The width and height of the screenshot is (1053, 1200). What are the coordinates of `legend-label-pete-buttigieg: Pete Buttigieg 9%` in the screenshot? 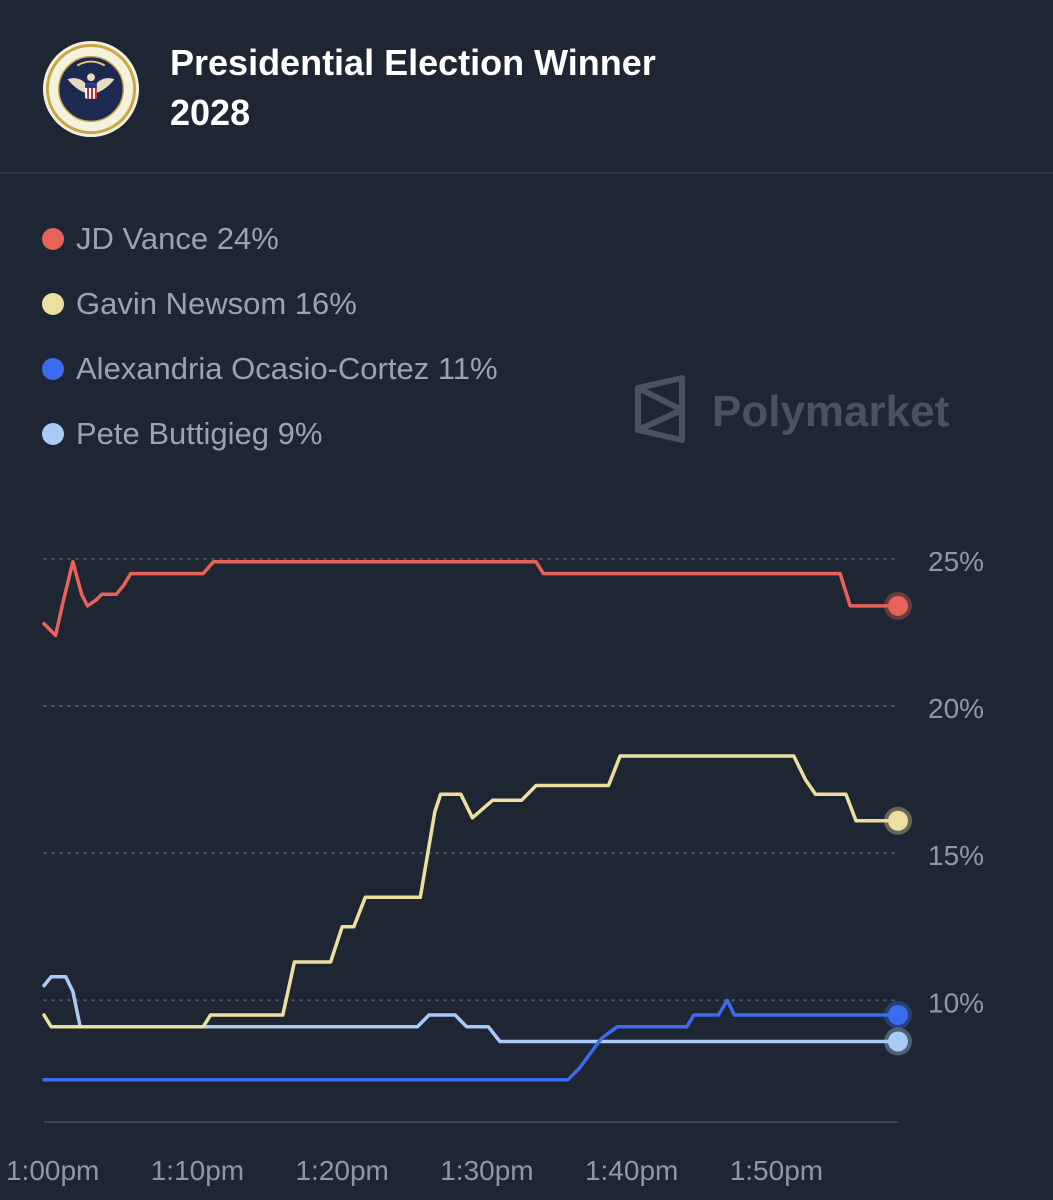 It's located at (199, 433).